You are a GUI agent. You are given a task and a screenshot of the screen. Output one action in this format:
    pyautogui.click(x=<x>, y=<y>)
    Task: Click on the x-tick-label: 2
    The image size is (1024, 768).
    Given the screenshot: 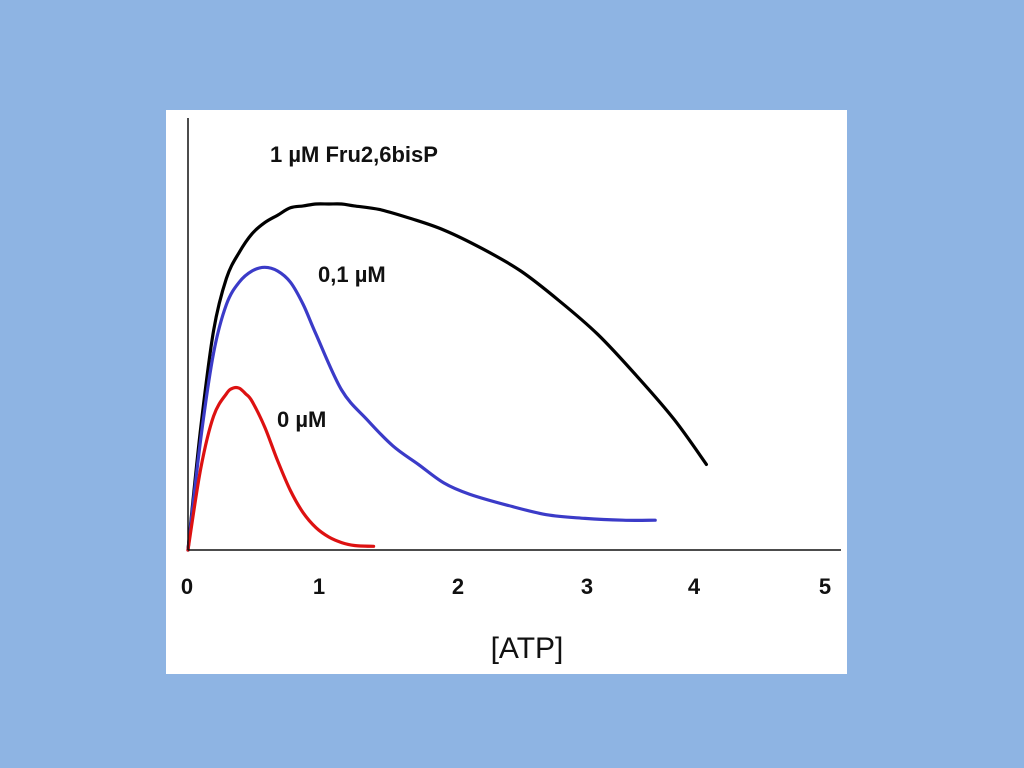 What is the action you would take?
    pyautogui.click(x=458, y=586)
    